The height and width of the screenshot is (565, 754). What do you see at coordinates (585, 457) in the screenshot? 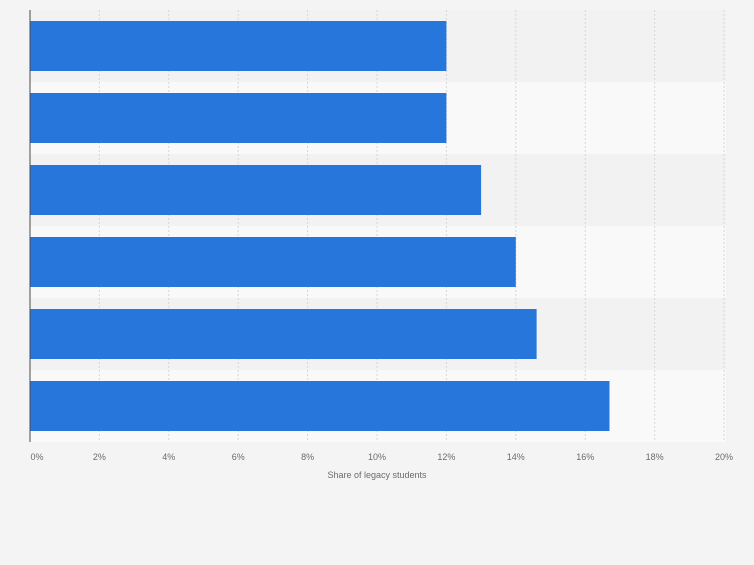
I see `x-tick-label: 16%` at bounding box center [585, 457].